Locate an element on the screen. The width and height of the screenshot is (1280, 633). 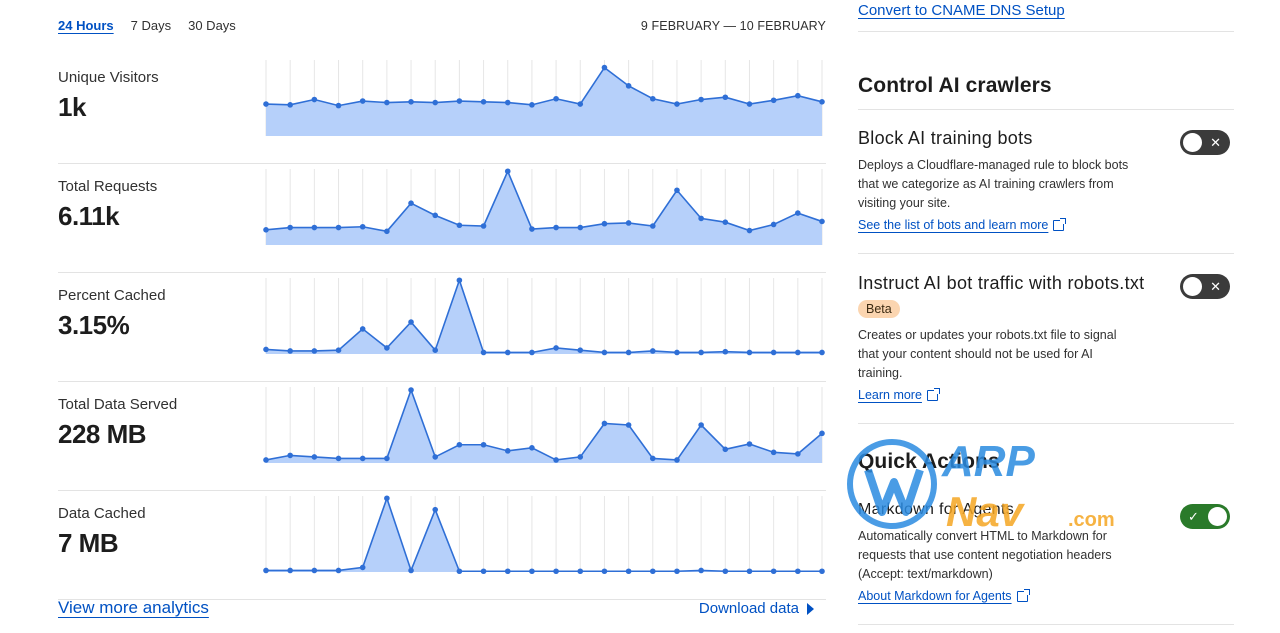
bots-list-learn-more-link: See the list of bots and learn more is located at coordinates (962, 224).